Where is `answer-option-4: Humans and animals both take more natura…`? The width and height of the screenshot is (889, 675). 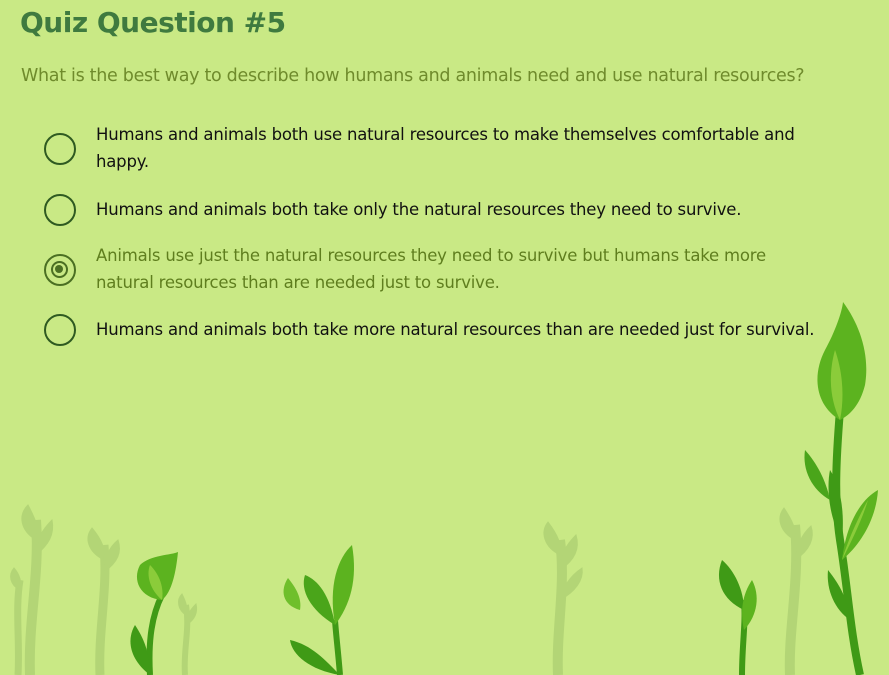 answer-option-4: Humans and animals both take more natura… is located at coordinates (454, 330).